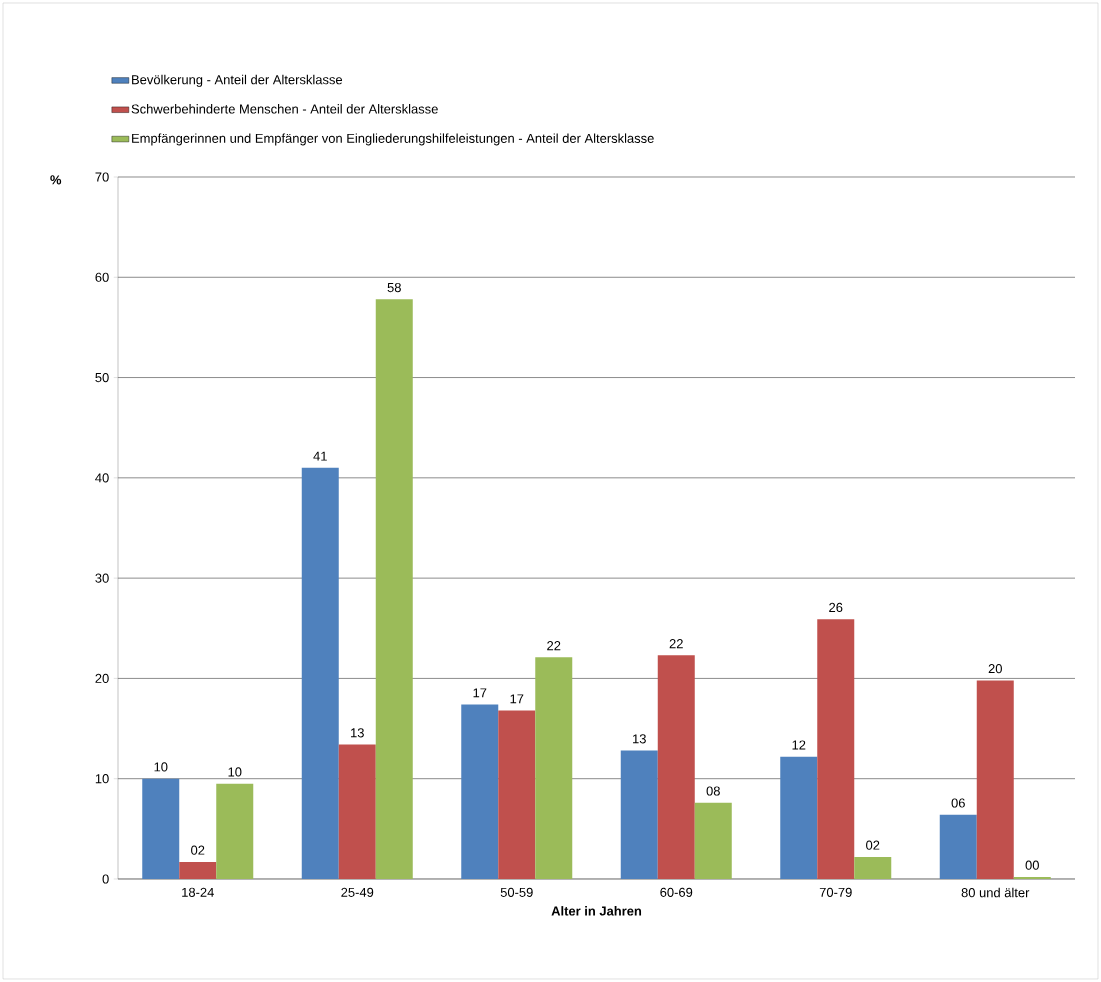  What do you see at coordinates (320, 456) in the screenshot?
I see `data-label: 41` at bounding box center [320, 456].